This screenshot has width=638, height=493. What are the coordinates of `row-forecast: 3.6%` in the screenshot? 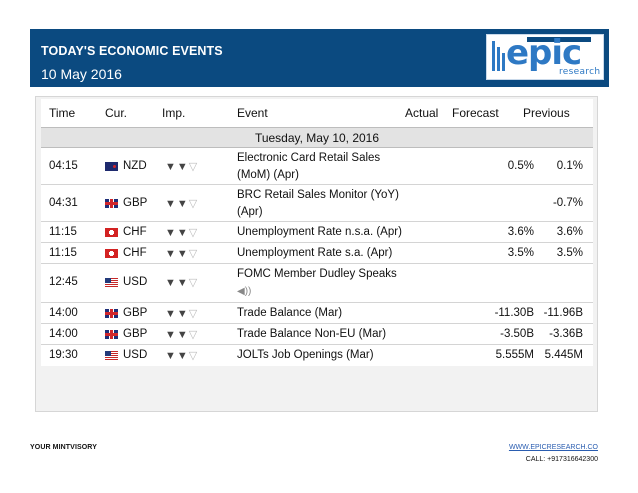 It's located at (520, 232).